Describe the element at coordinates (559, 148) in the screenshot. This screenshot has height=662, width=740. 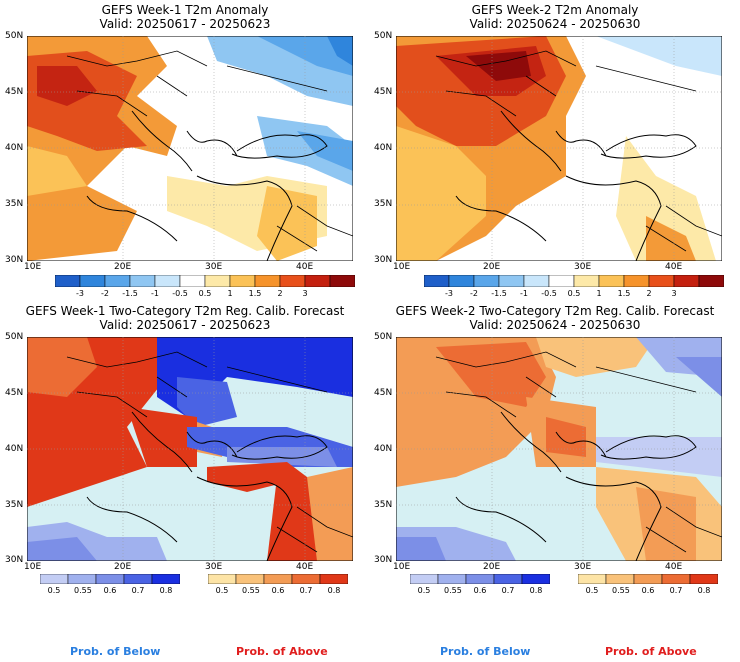
I see `map-week2-anomaly` at that location.